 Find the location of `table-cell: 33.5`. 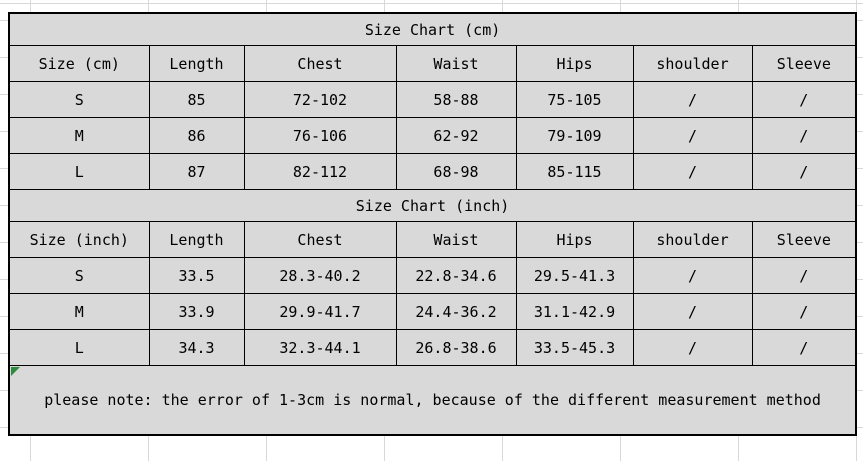

table-cell: 33.5 is located at coordinates (196, 275).